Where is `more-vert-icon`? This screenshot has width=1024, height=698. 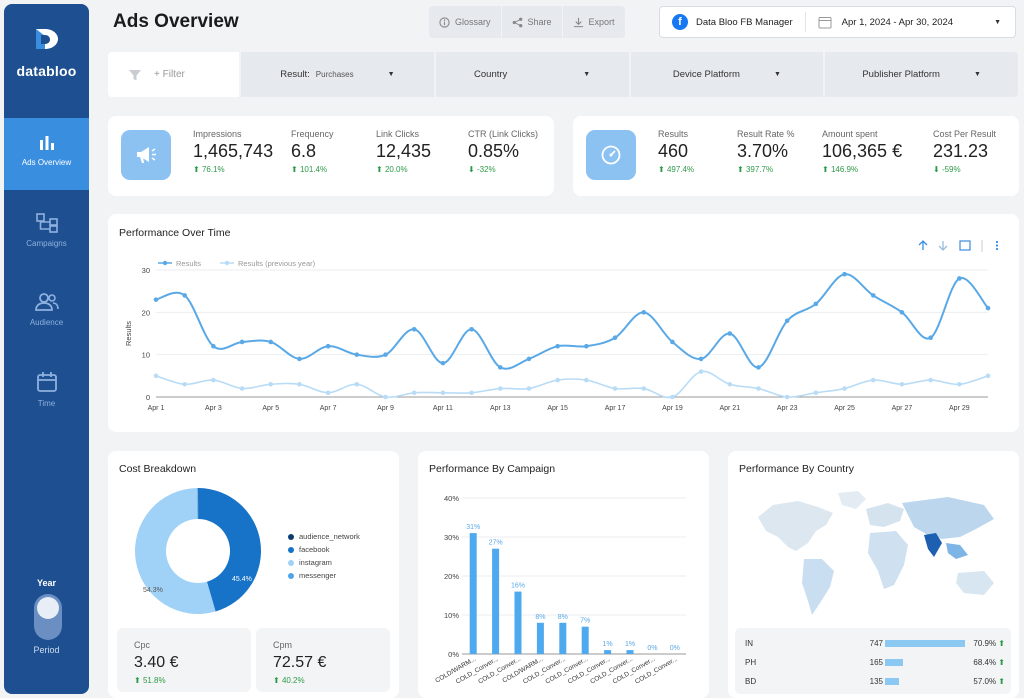
more-vert-icon is located at coordinates (997, 245).